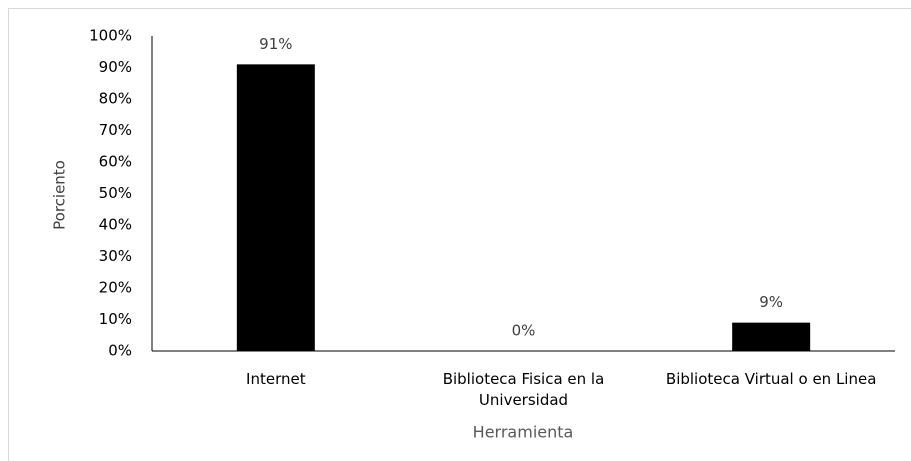  I want to click on data-label: 0%, so click(524, 331).